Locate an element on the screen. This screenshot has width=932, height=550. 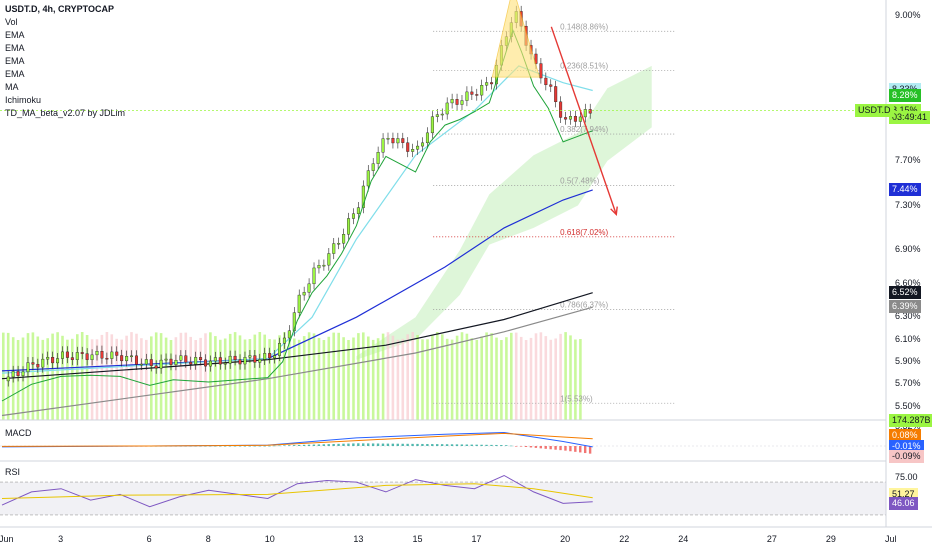
indicator-ema-4: EMA is located at coordinates (15, 74).